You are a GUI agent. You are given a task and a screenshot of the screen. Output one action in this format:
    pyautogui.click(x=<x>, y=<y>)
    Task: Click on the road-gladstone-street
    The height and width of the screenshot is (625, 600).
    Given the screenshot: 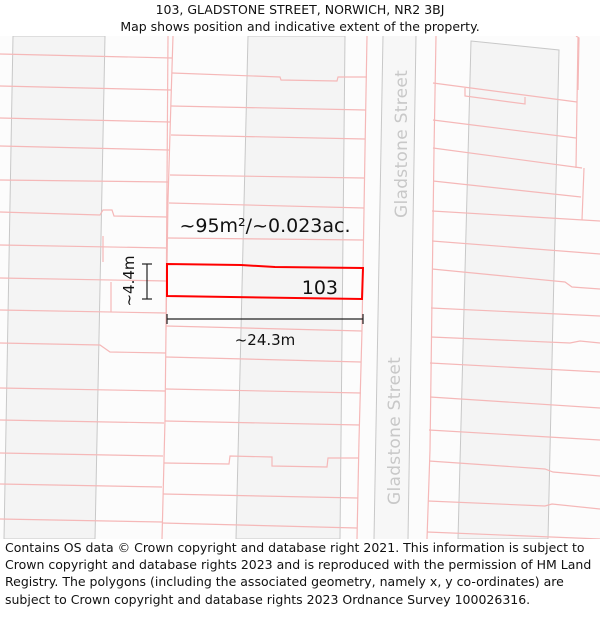 What is the action you would take?
    pyautogui.click(x=395, y=287)
    